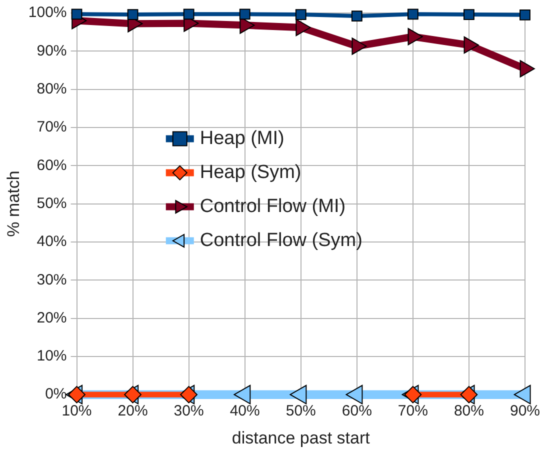 The width and height of the screenshot is (548, 451). I want to click on y-tick-label: 100%, so click(47, 13).